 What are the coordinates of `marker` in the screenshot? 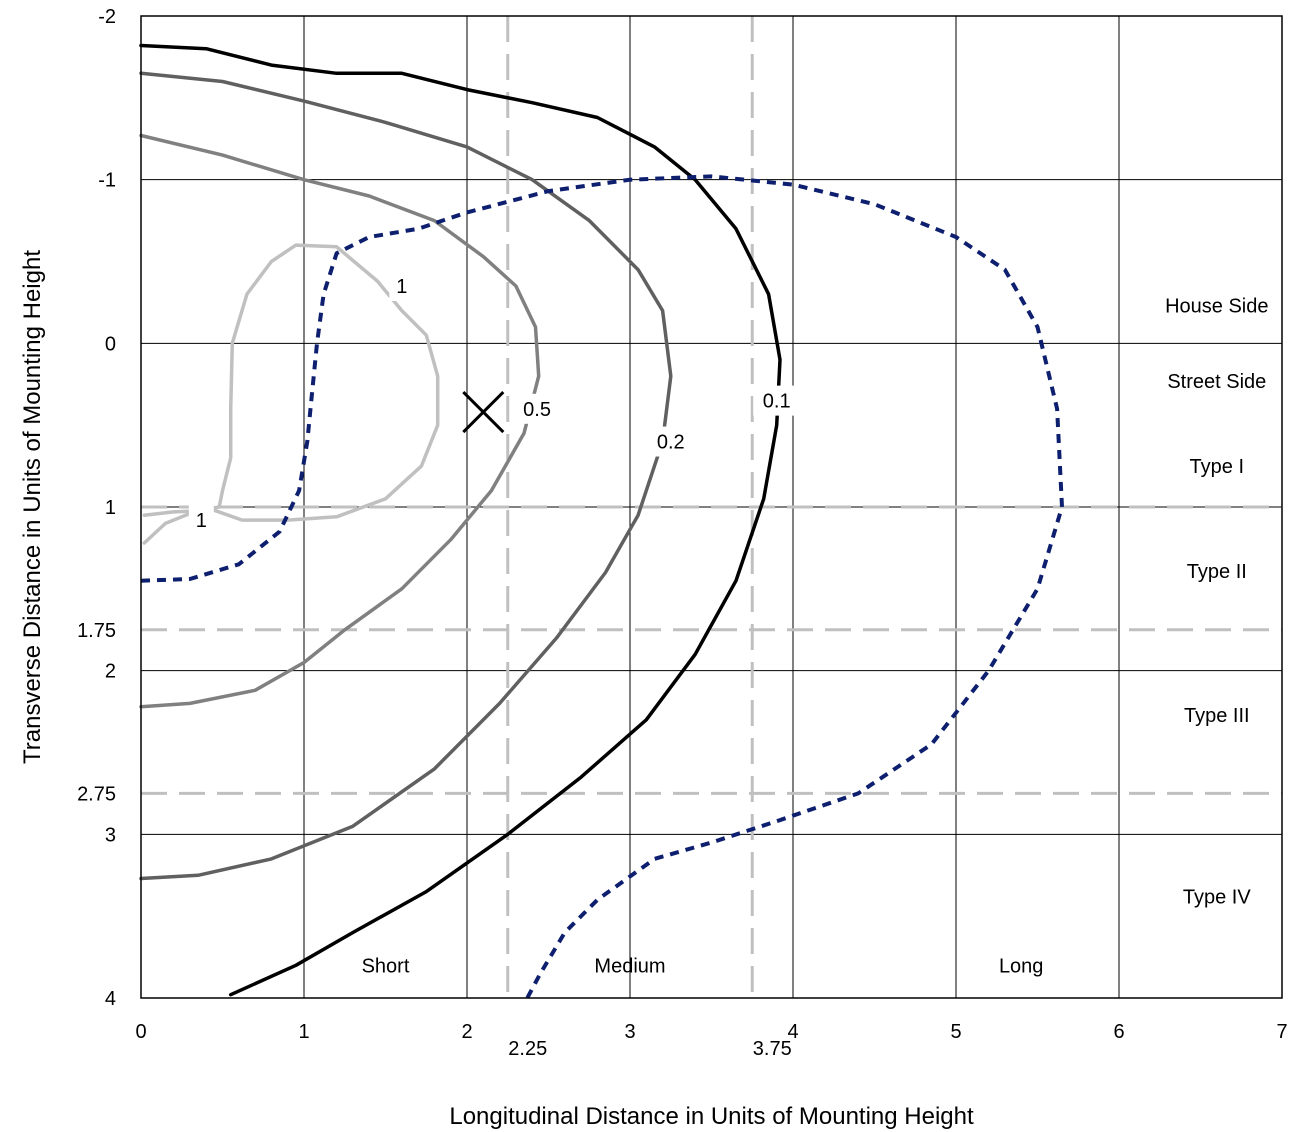 It's located at (483, 412).